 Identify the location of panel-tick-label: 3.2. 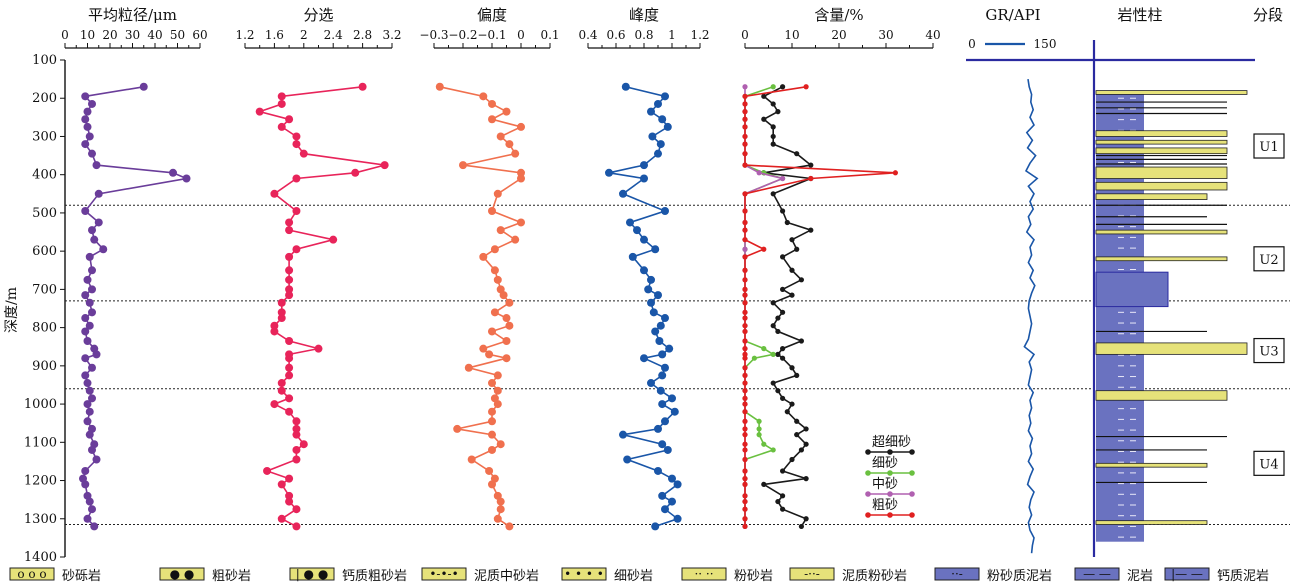
(391, 35).